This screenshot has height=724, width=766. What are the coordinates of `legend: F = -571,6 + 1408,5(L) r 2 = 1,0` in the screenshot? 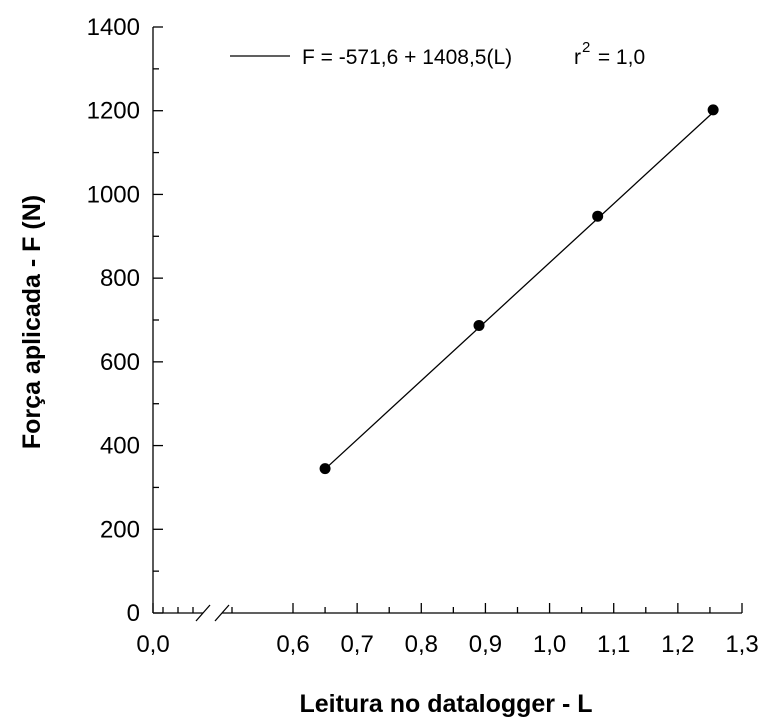 It's located at (437, 54).